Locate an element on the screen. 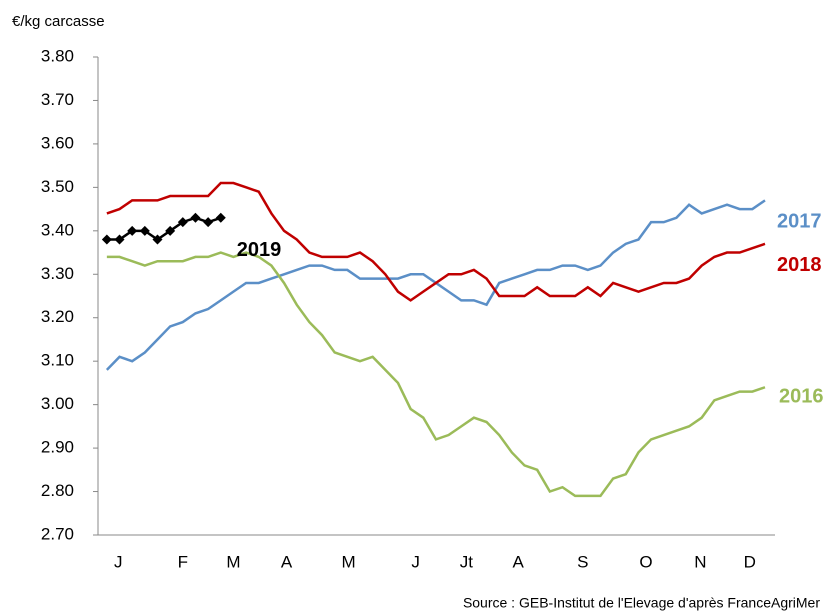  y-tick-label: 2.80 is located at coordinates (57, 490).